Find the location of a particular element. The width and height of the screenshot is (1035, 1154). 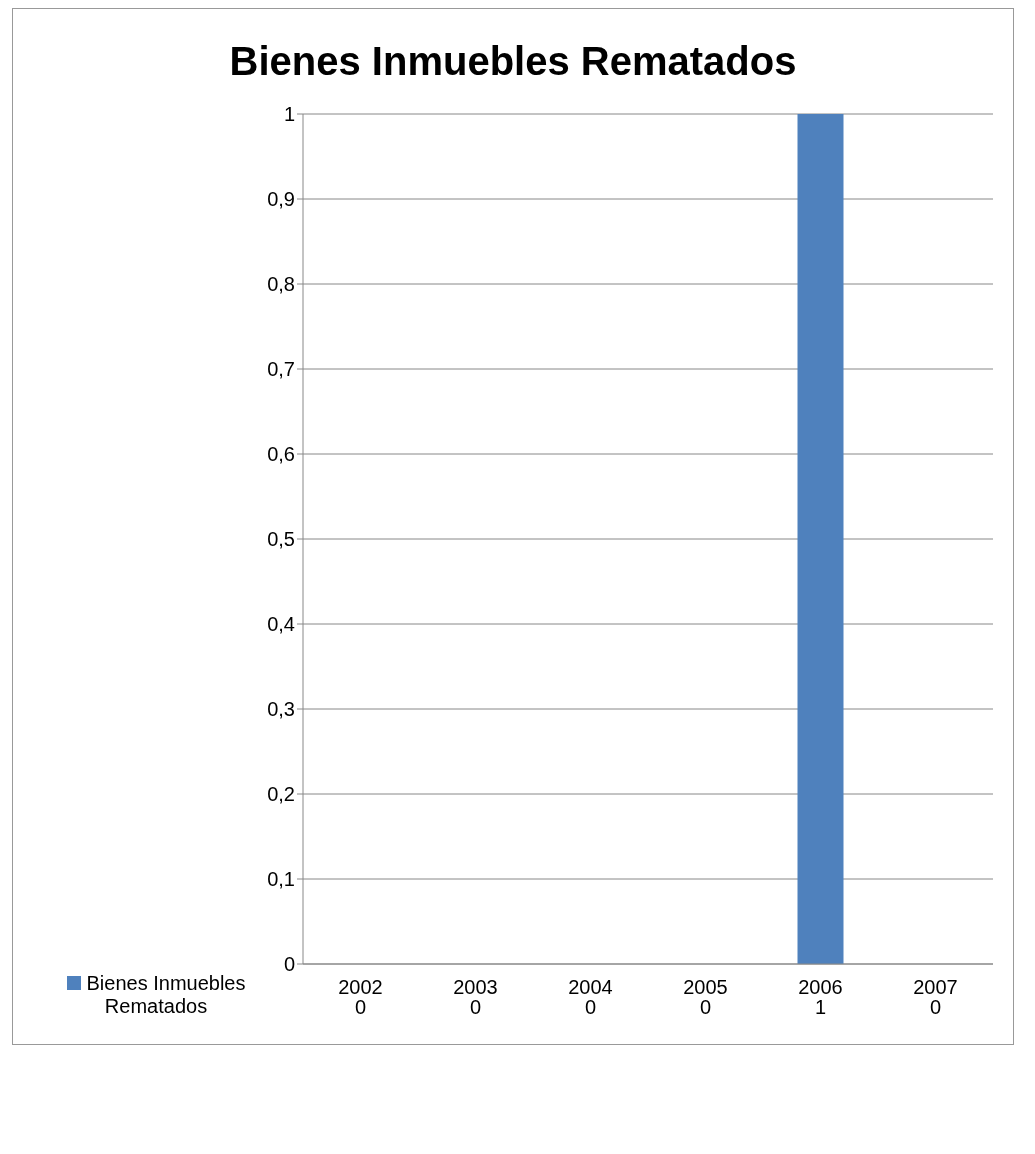

y-tick-label: 1 is located at coordinates (289, 114).